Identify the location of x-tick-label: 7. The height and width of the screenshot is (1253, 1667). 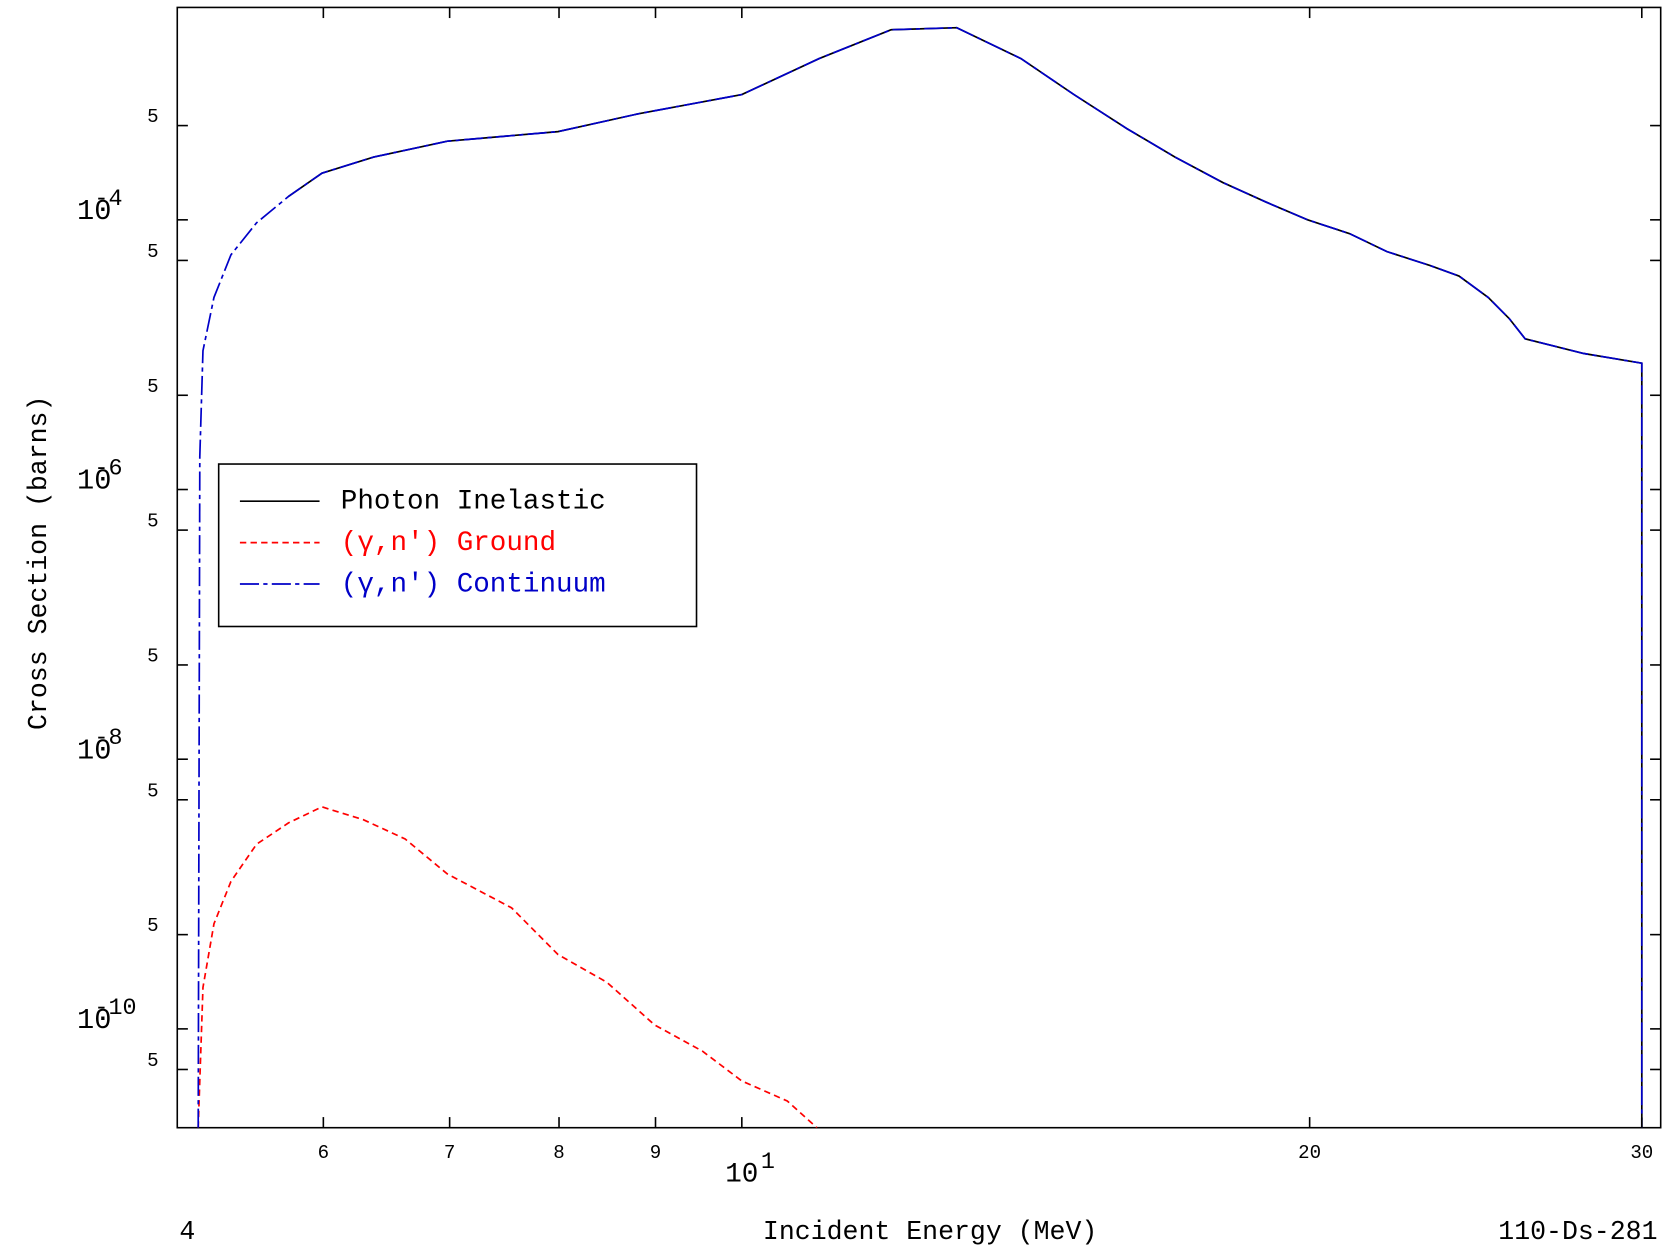
(449, 1153).